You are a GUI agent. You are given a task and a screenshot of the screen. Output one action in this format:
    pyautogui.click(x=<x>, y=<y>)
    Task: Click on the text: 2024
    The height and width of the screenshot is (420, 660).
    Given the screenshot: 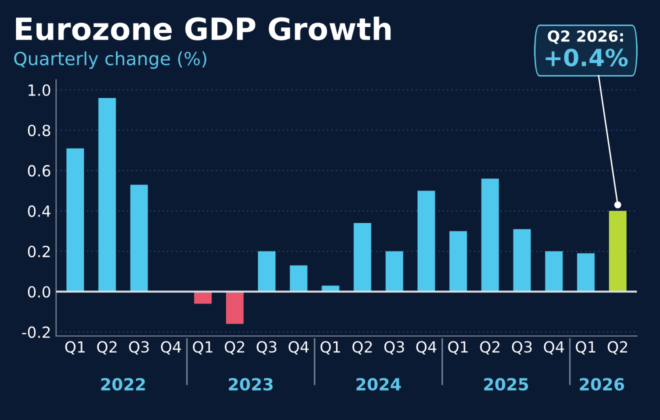 What is the action you would take?
    pyautogui.click(x=378, y=384)
    